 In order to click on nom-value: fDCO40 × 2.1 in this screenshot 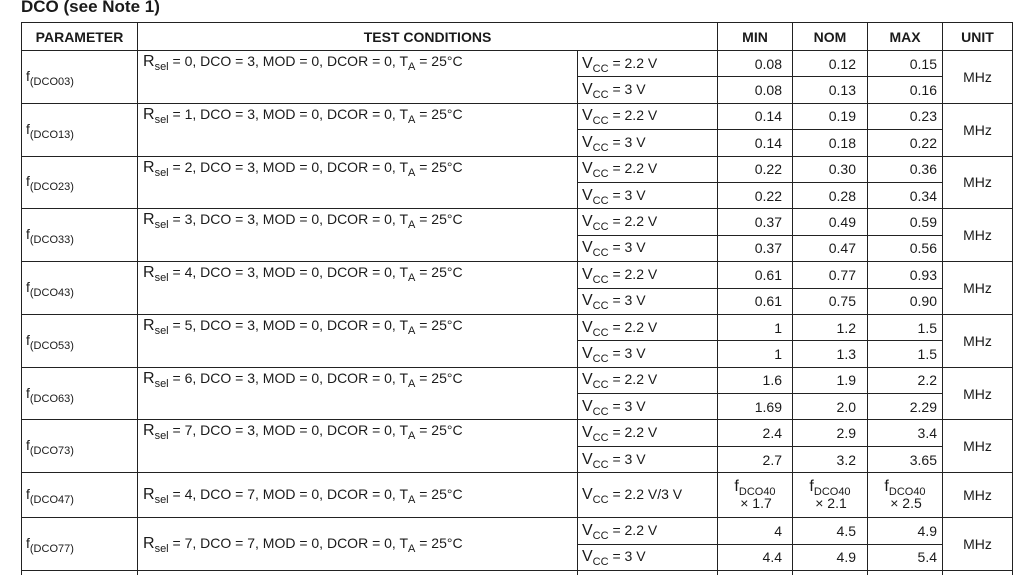, I will do `click(830, 495)`.